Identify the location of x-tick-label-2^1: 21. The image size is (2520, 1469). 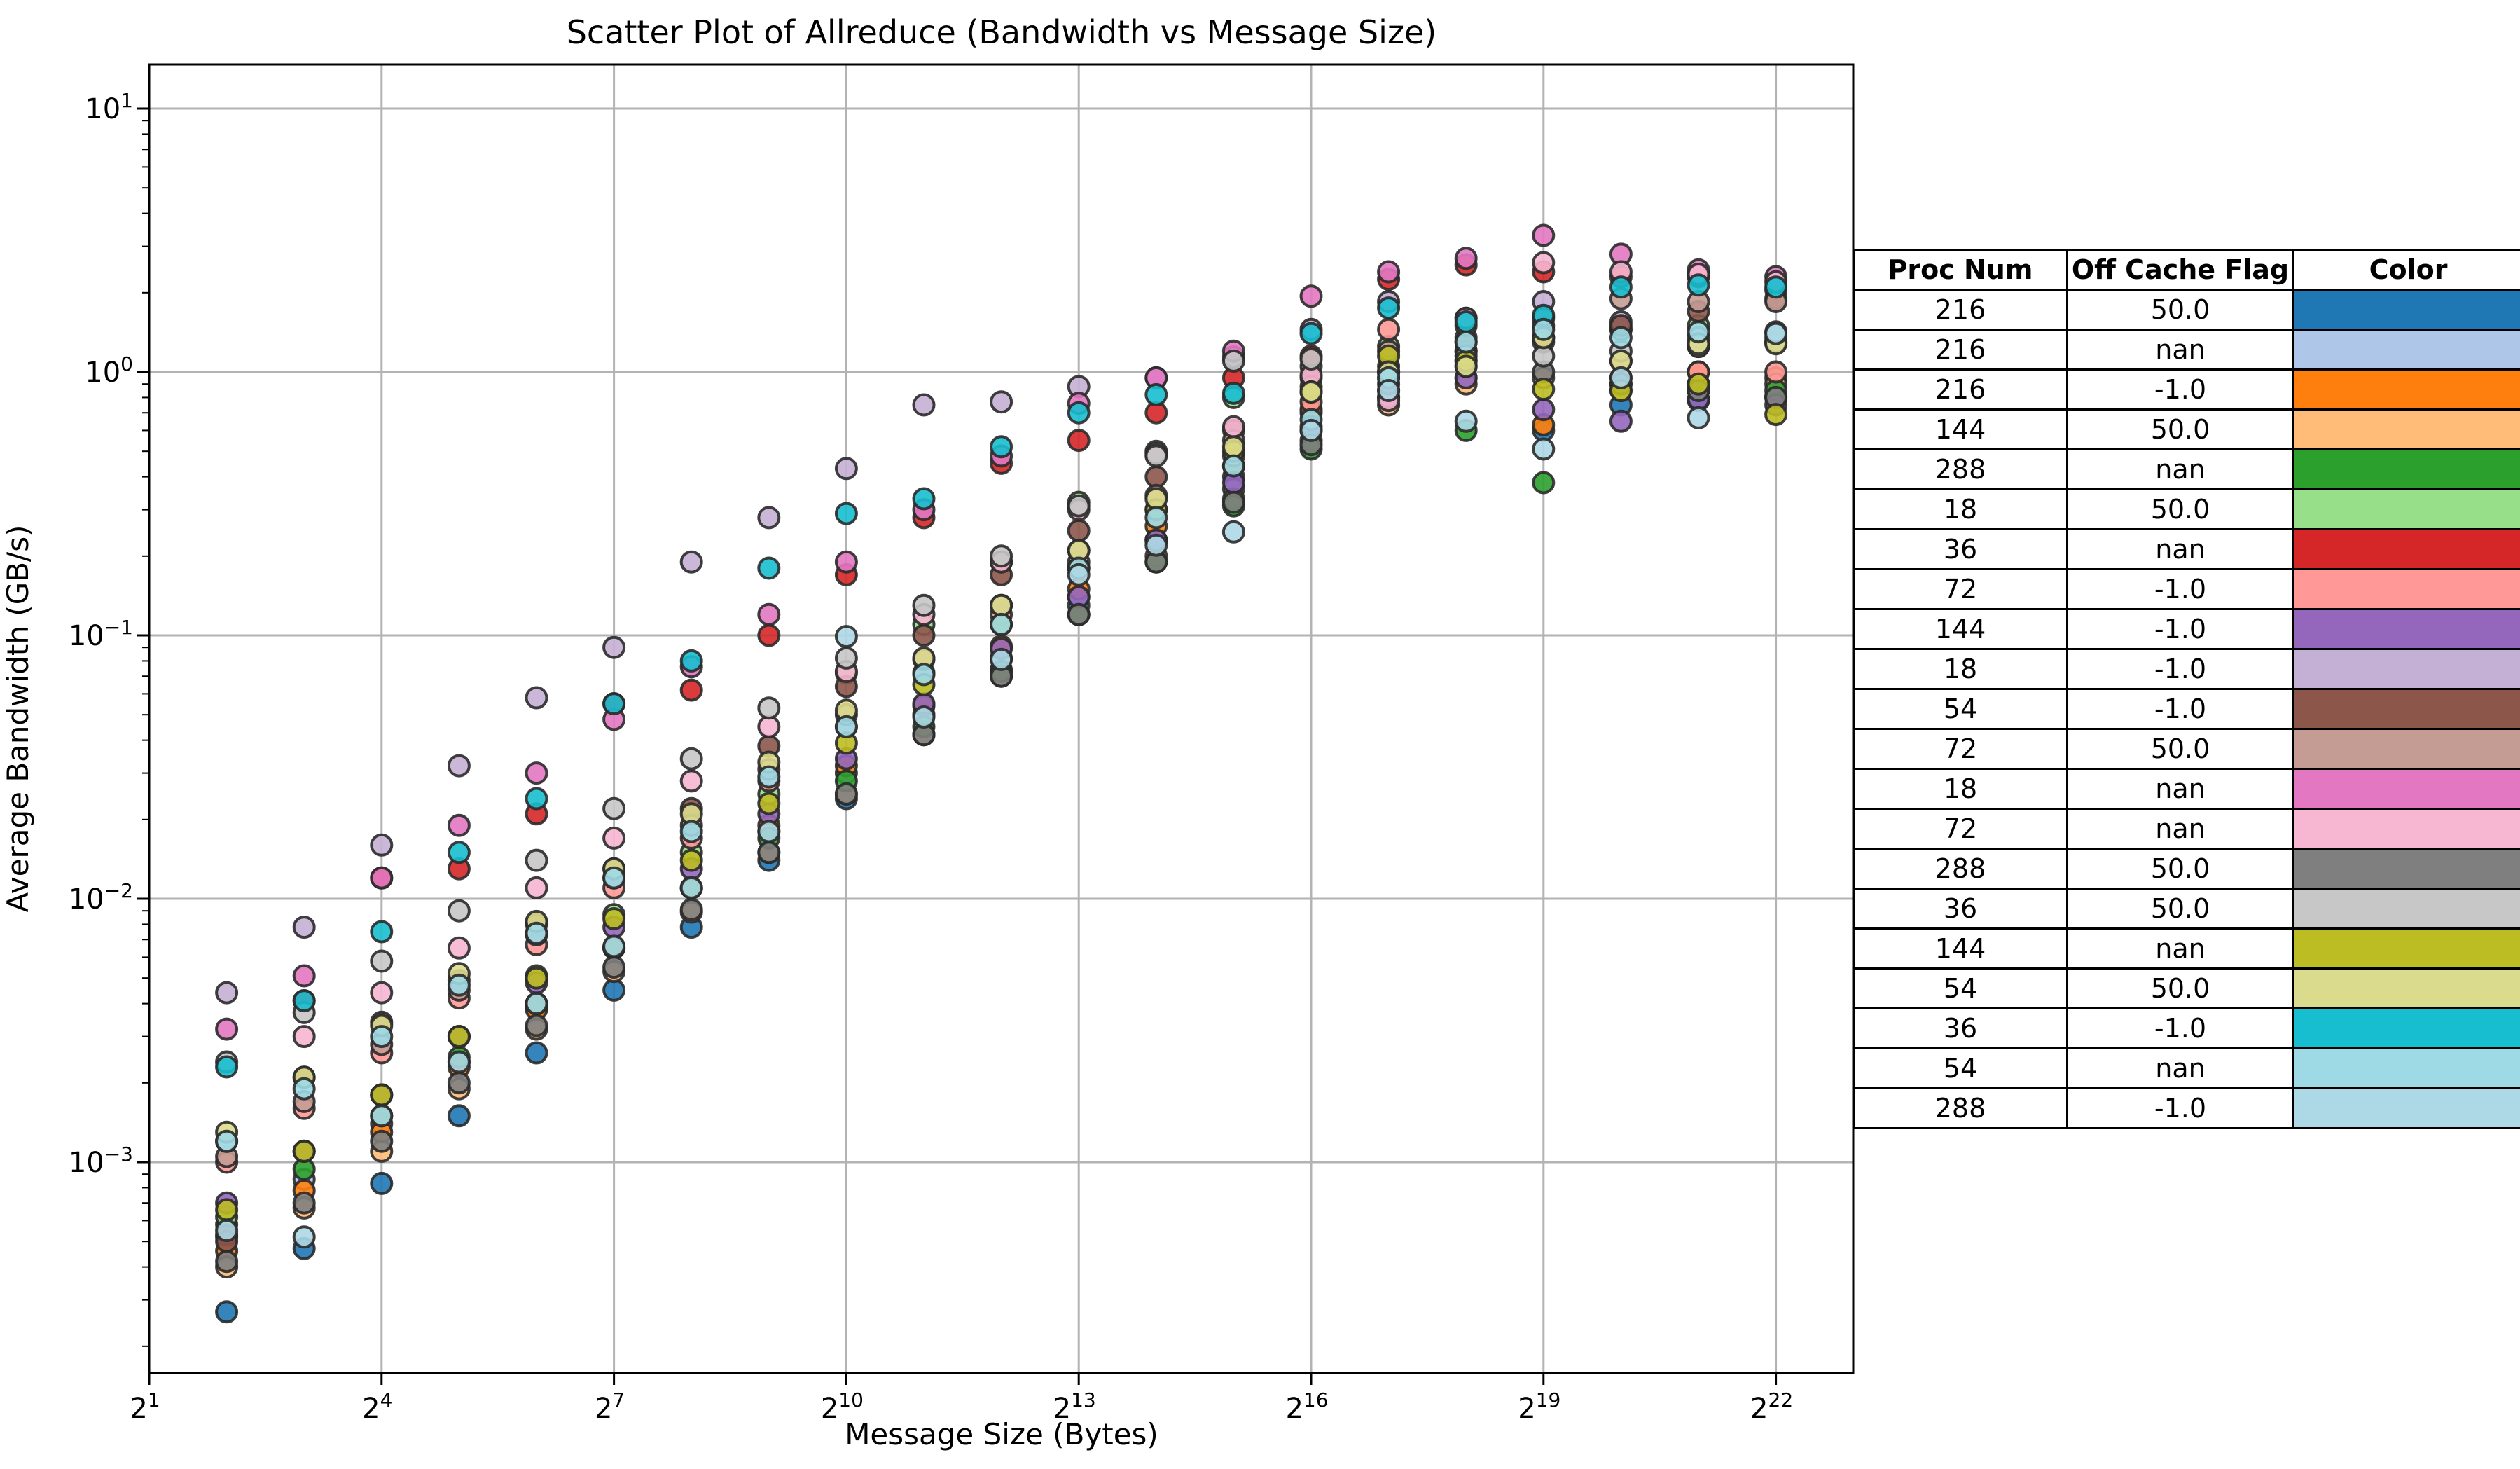
(145, 1406).